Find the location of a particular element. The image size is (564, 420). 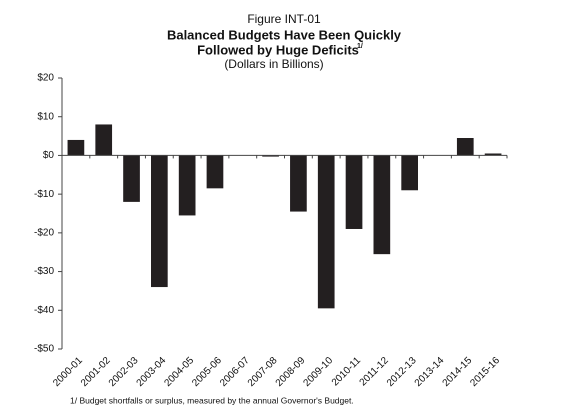

x-tick-label: 2001-02 is located at coordinates (96, 372).